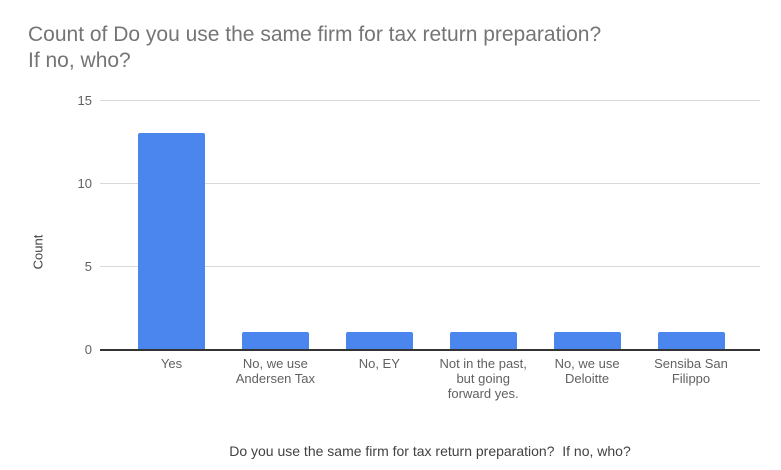 Image resolution: width=781 pixels, height=470 pixels. I want to click on x-category-label-5: Sensiba San Filippo, so click(691, 371).